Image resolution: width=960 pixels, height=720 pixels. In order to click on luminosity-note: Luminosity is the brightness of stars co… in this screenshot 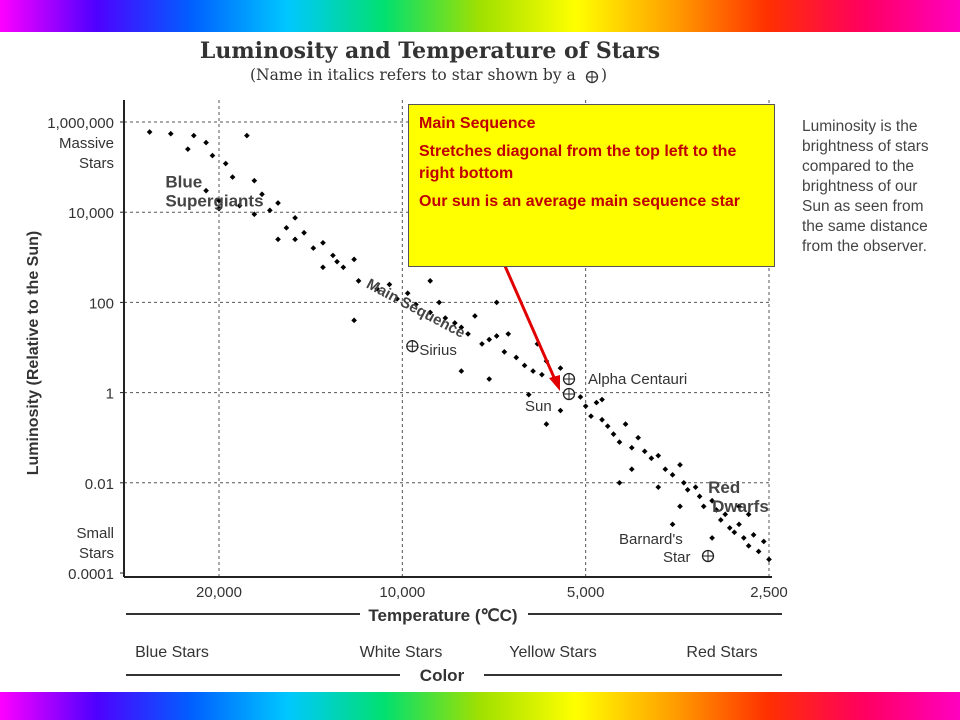, I will do `click(881, 187)`.